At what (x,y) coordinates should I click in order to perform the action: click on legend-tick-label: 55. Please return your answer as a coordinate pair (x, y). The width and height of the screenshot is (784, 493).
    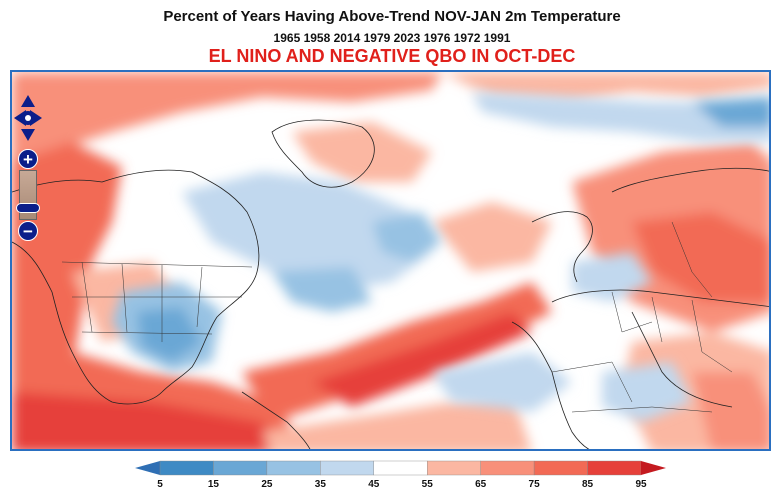
    Looking at the image, I should click on (427, 484).